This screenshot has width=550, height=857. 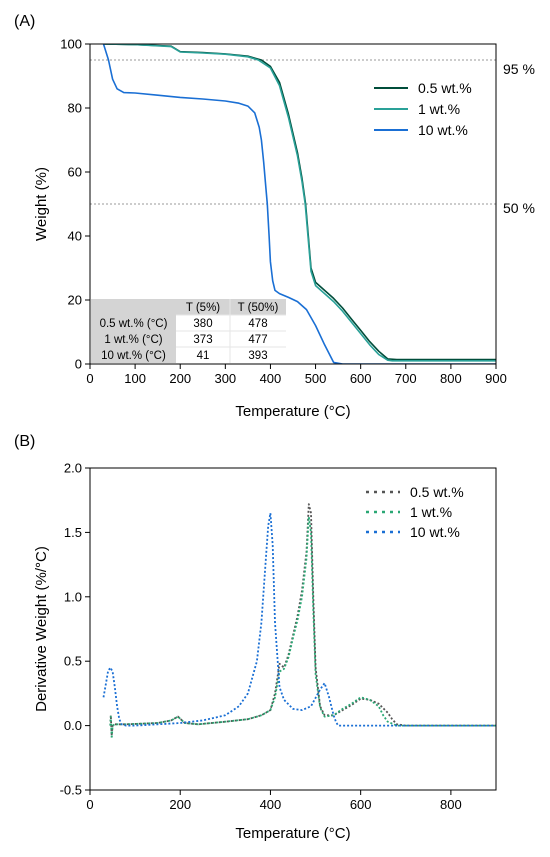 I want to click on y-tick-label: 0.0, so click(x=73, y=725).